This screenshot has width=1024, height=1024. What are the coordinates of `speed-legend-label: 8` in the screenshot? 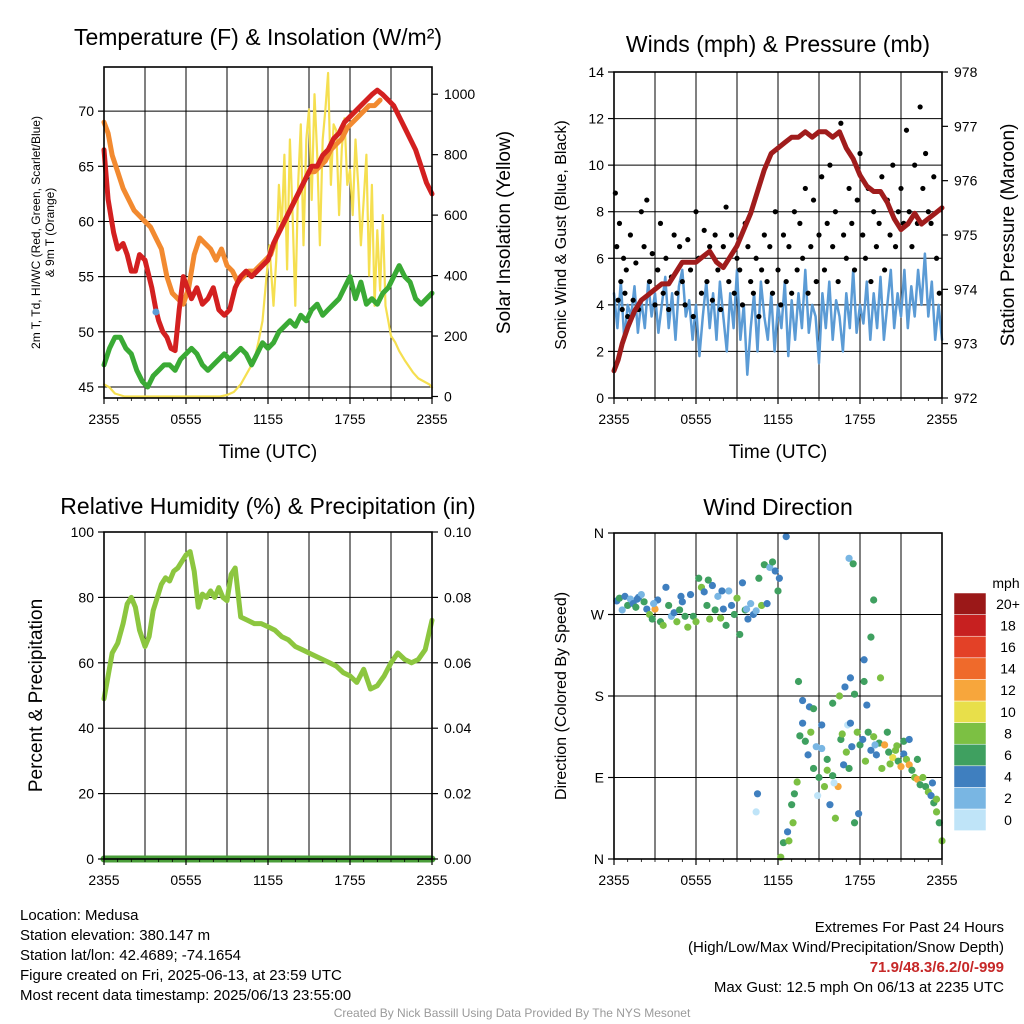 It's located at (1008, 733).